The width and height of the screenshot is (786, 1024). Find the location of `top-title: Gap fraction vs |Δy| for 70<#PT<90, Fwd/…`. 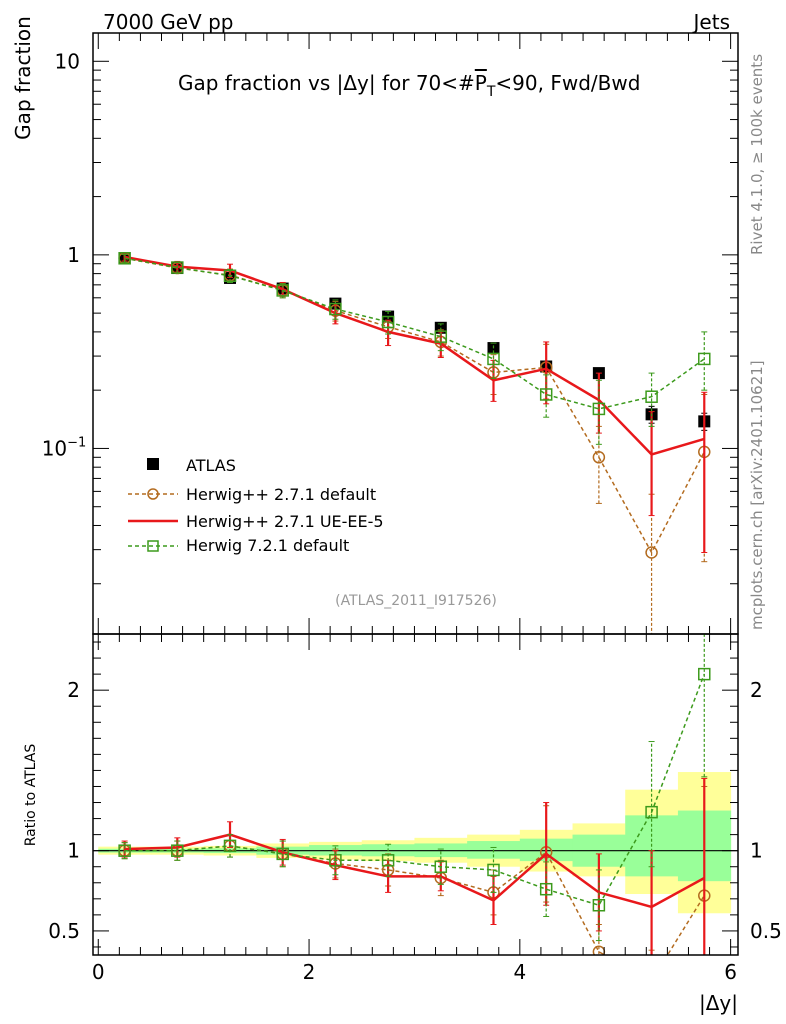

top-title: Gap fraction vs |Δy| for 70<#PT<90, Fwd/… is located at coordinates (409, 85).